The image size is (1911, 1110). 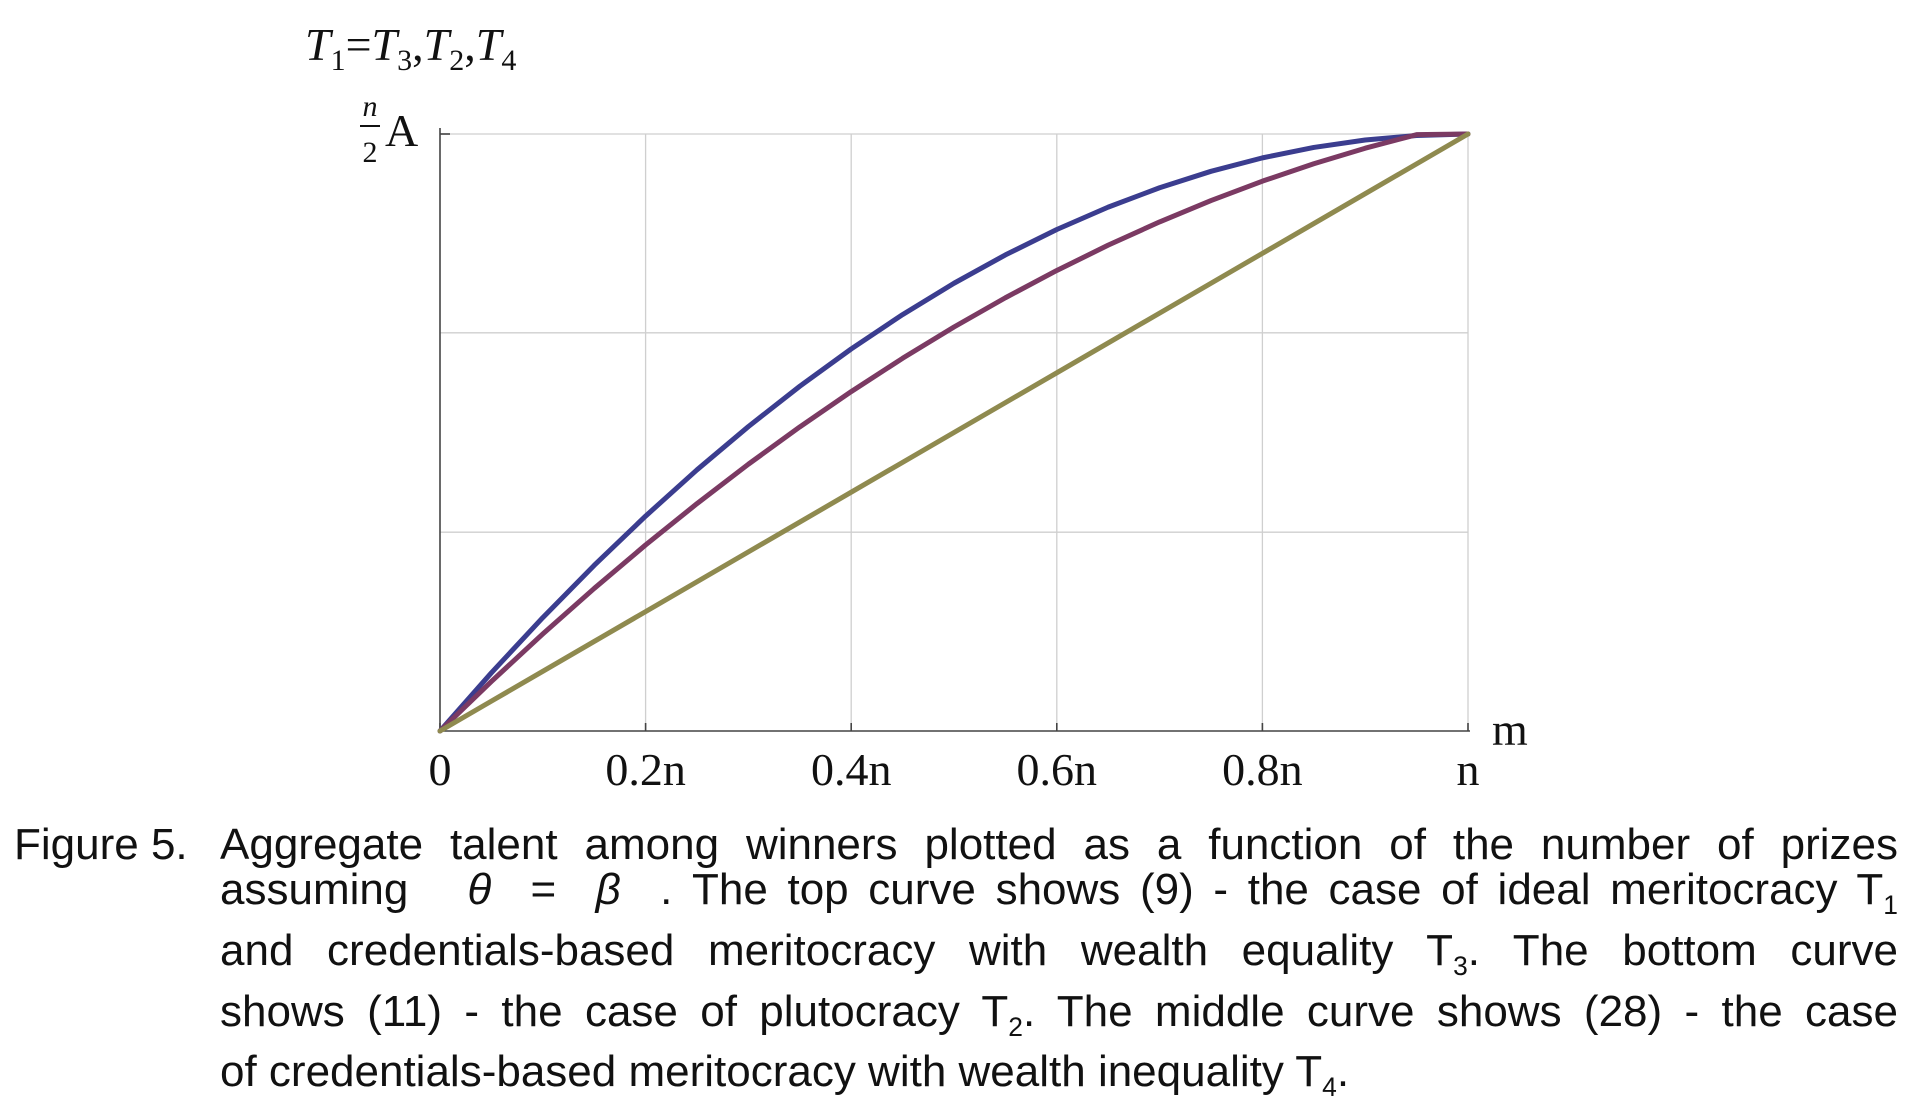 I want to click on chart-title: T1=T3,T2,T4, so click(x=410, y=48).